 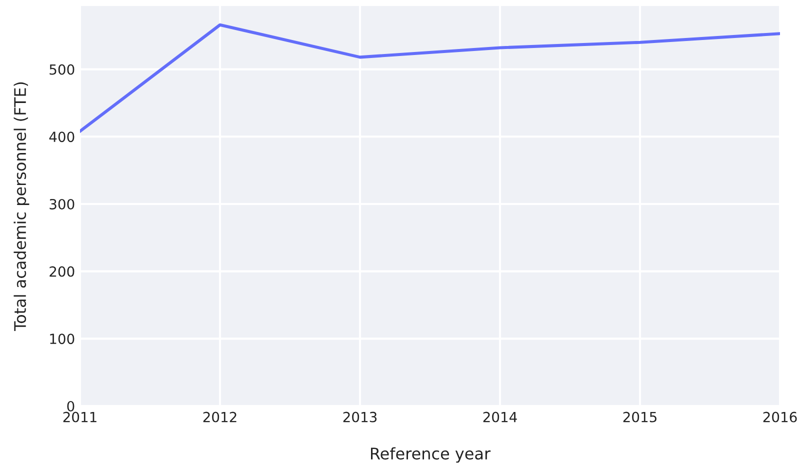 I want to click on x-tick-label: 2015, so click(x=639, y=417).